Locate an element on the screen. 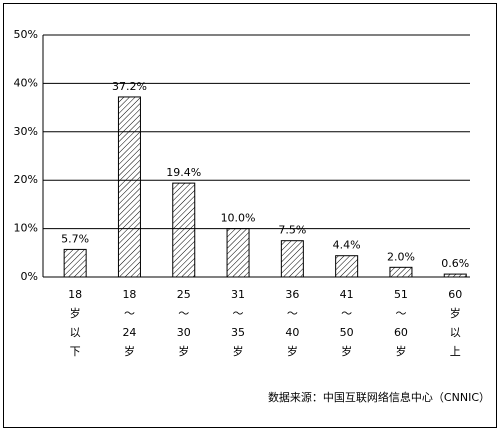 This screenshot has width=501, height=432. y-tick-label: 40% is located at coordinates (26, 82).